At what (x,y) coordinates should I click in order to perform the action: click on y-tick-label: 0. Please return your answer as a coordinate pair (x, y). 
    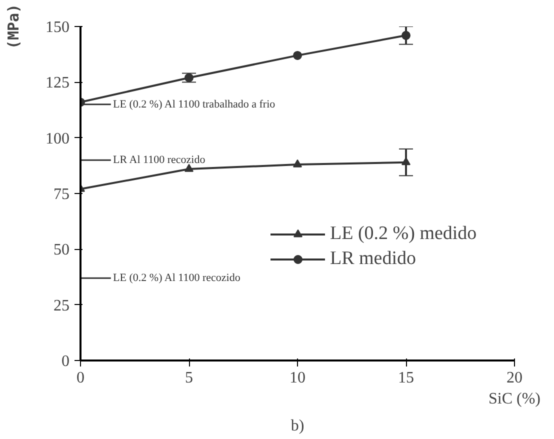
    Looking at the image, I should click on (66, 361).